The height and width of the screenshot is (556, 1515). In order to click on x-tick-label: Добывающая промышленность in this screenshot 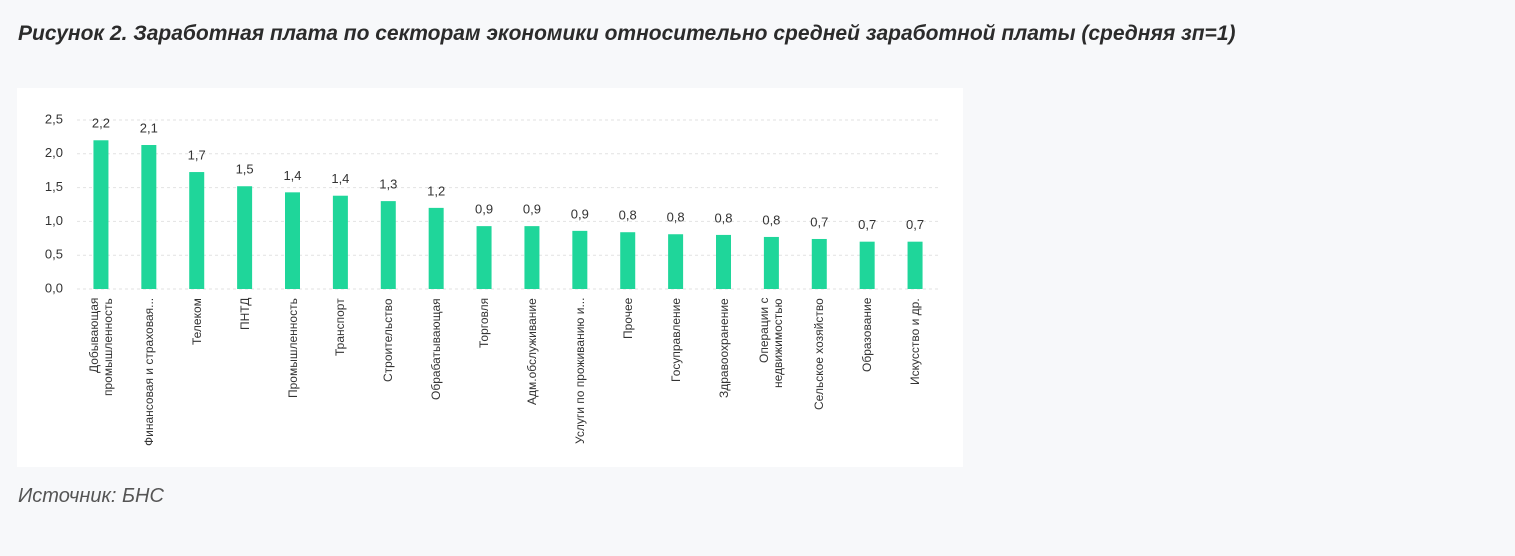, I will do `click(100, 347)`.